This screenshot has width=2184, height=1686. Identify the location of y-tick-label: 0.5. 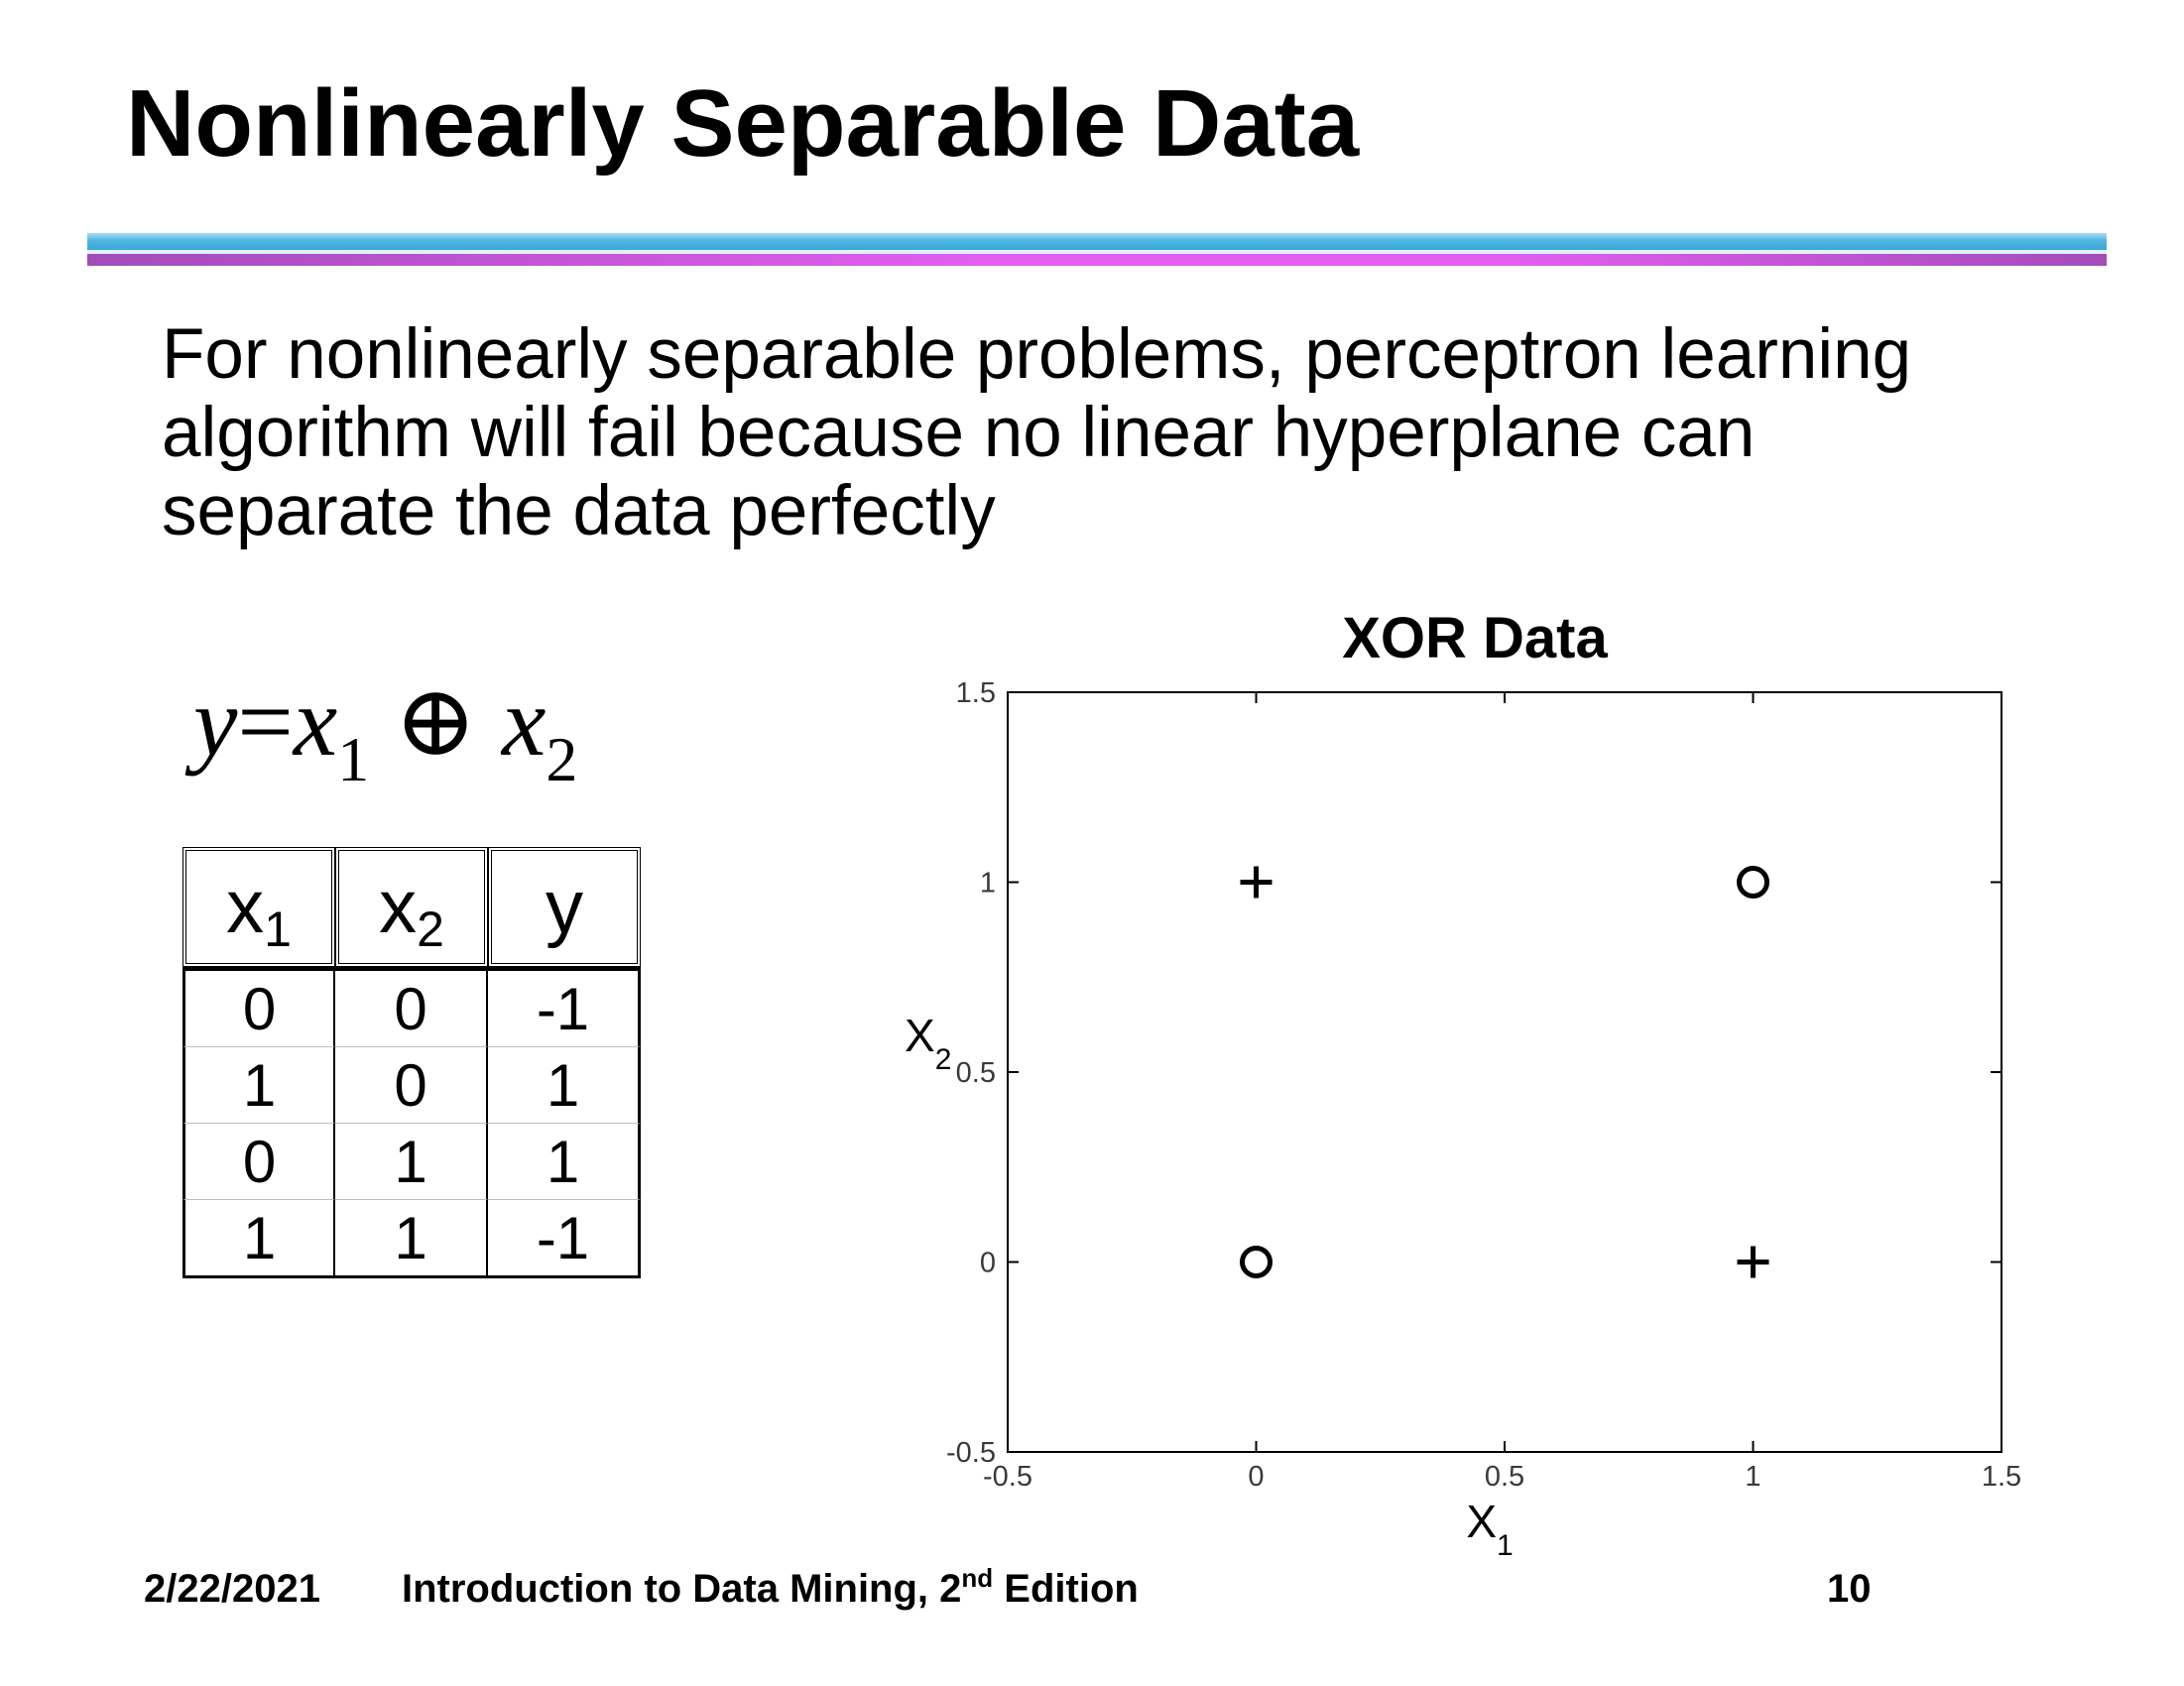
(976, 1073).